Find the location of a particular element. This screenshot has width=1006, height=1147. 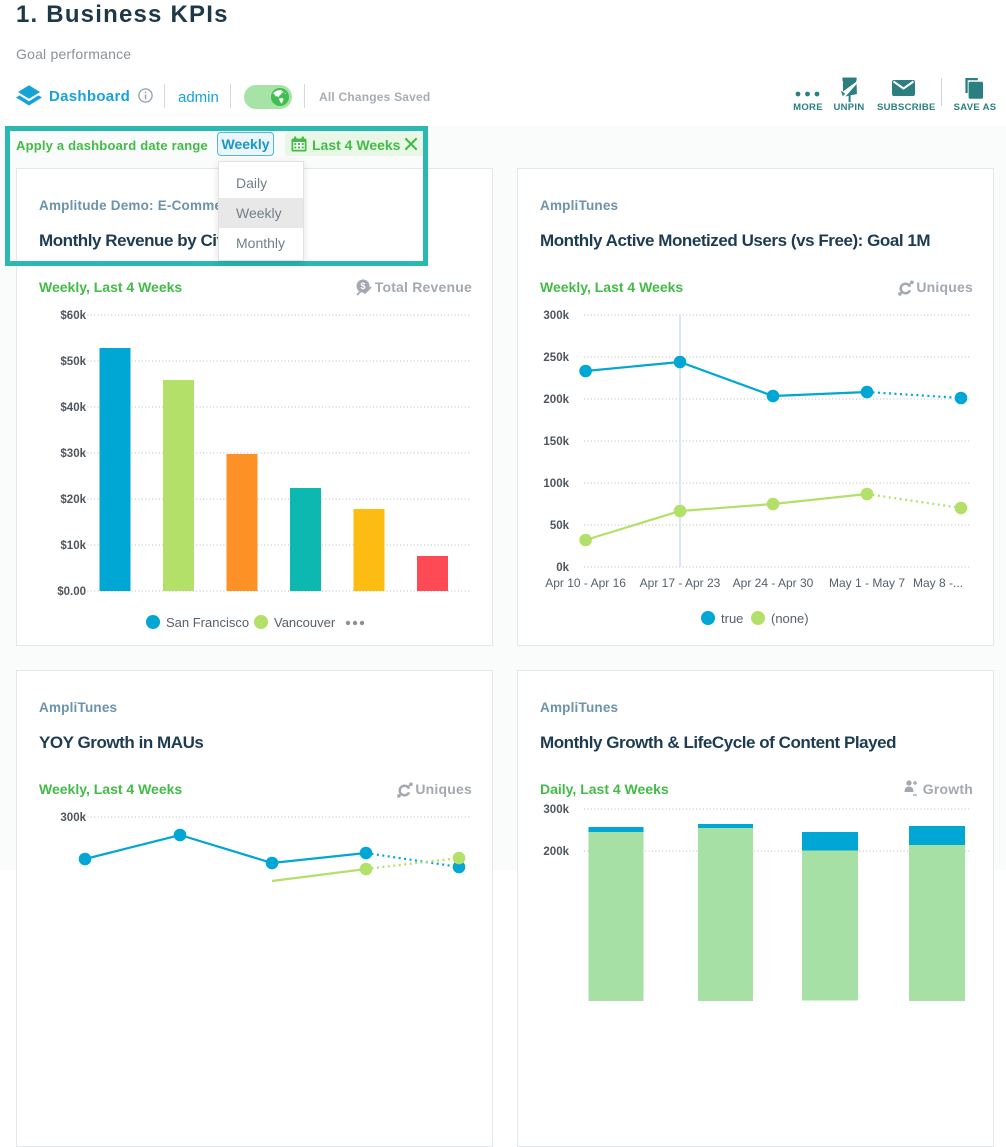

svg-text: 50k is located at coordinates (560, 526).